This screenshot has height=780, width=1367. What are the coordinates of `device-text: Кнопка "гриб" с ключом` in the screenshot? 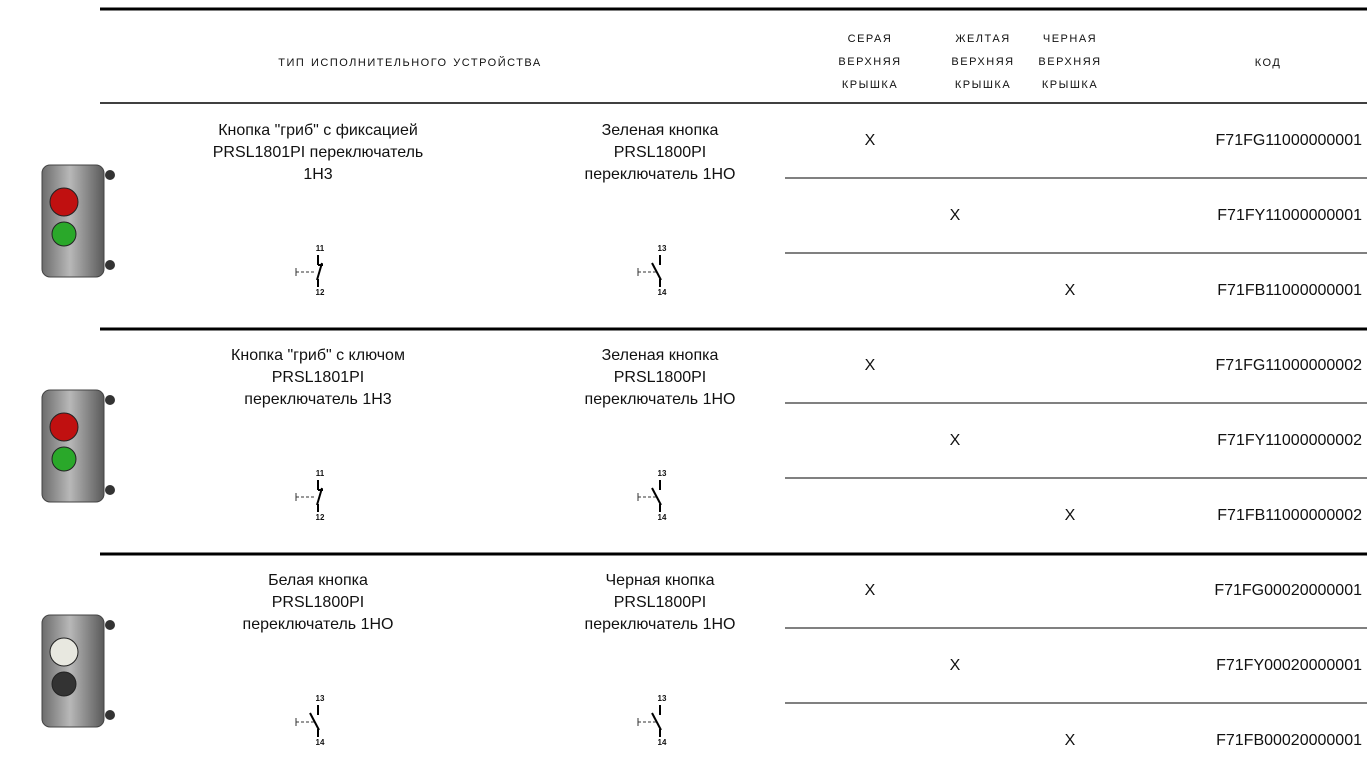 It's located at (318, 355).